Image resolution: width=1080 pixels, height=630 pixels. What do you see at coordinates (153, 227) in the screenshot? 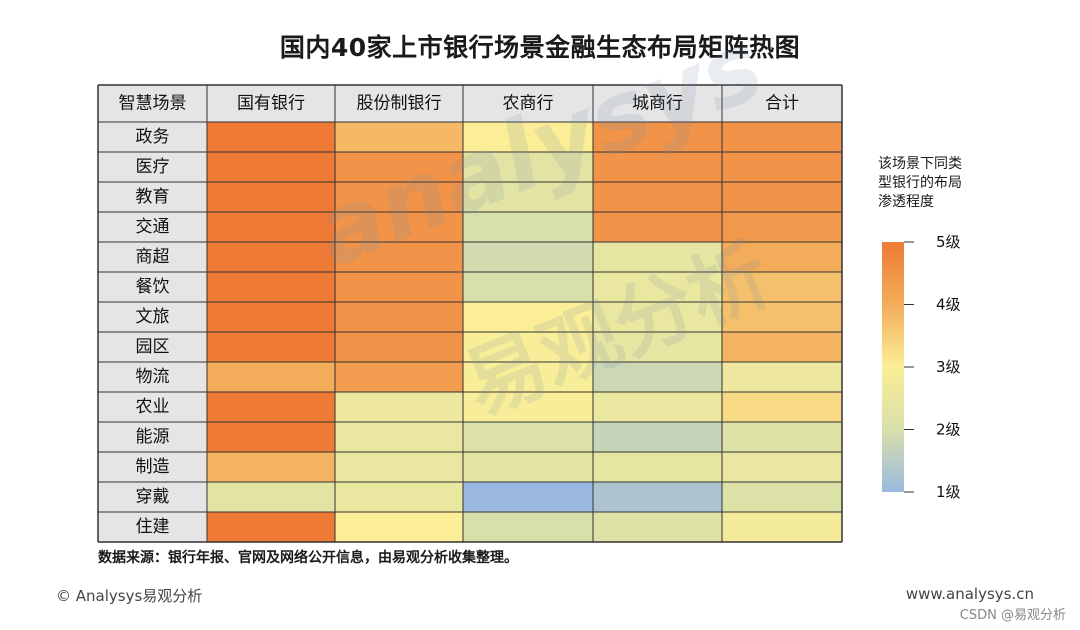
I see `row-label: 交通` at bounding box center [153, 227].